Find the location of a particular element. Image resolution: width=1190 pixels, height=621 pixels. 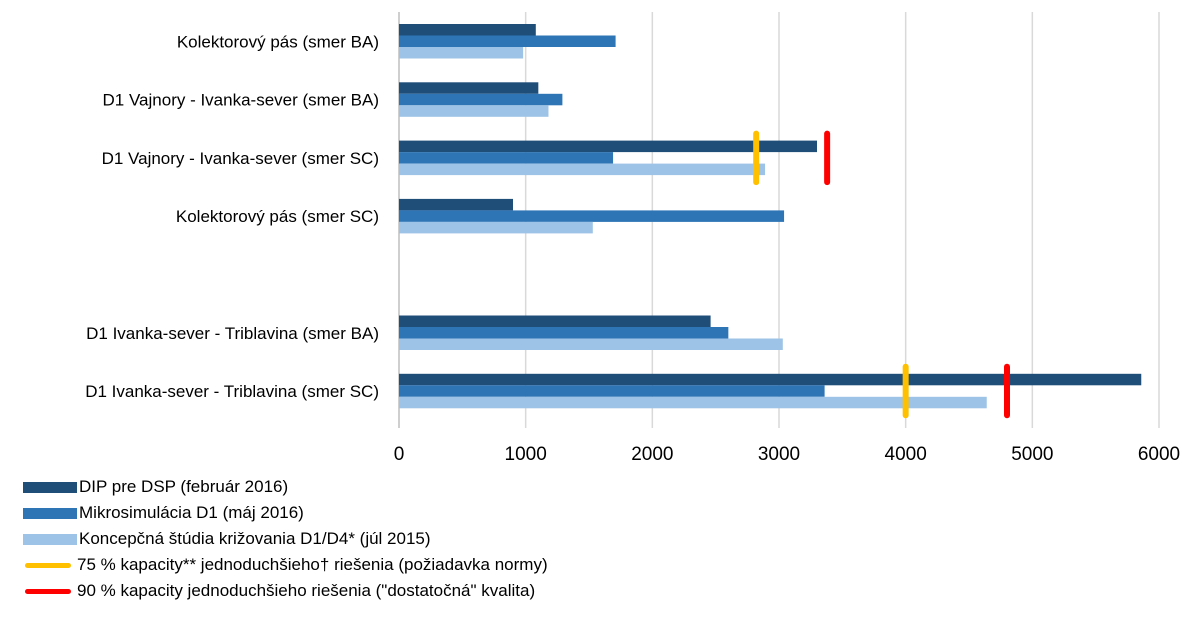

legend-label-mikrosimulacia: Mikrosimulácia D1 (máj 2016) is located at coordinates (191, 512).